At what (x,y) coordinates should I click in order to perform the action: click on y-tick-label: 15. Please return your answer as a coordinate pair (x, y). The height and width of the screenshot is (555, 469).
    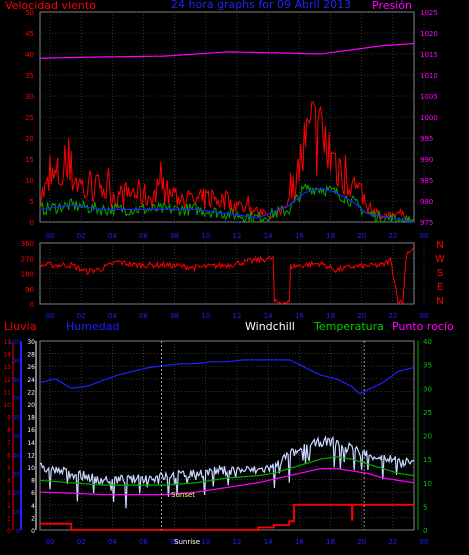
    Looking at the image, I should click on (7, 342).